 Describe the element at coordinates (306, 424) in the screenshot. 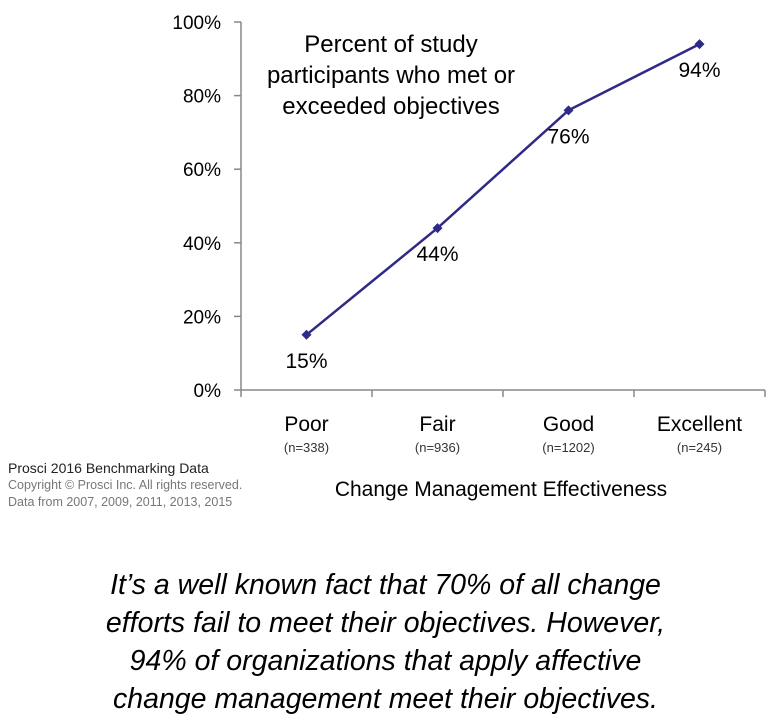

I see `x-category-label: Poor` at that location.